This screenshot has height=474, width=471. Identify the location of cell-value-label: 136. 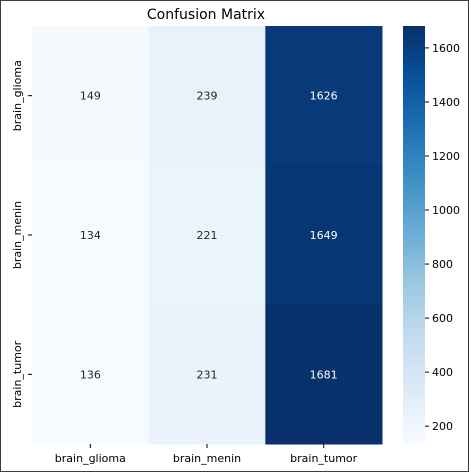
(90, 374).